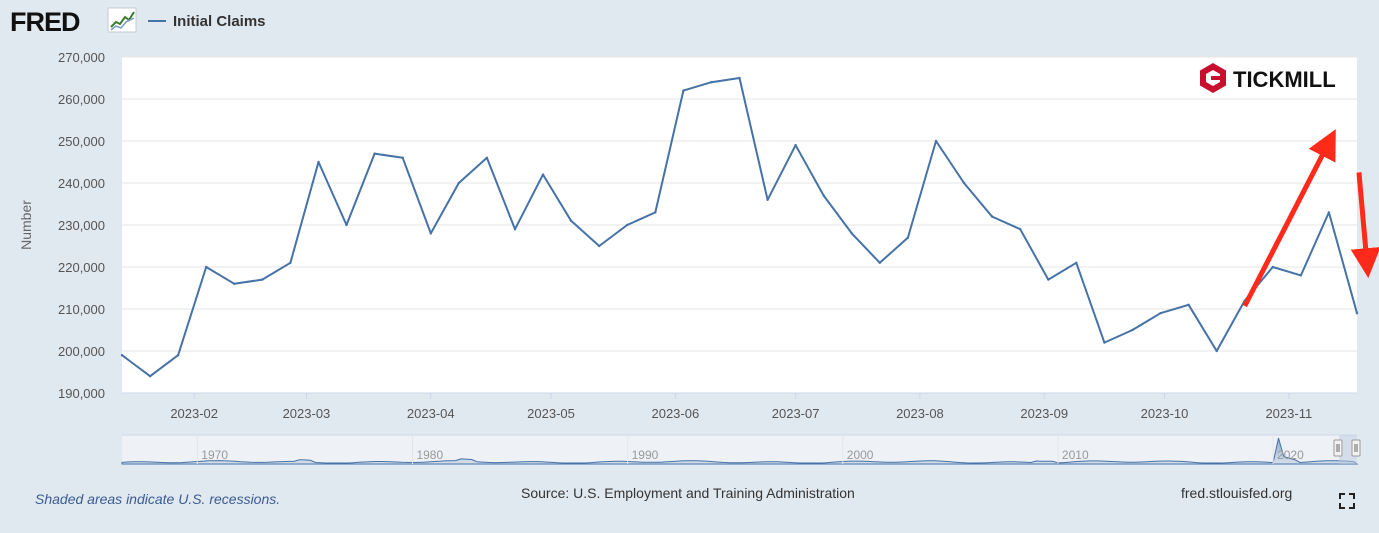 The height and width of the screenshot is (533, 1379). Describe the element at coordinates (1284, 79) in the screenshot. I see `tickmill-wordmark: TICKMILL` at that location.